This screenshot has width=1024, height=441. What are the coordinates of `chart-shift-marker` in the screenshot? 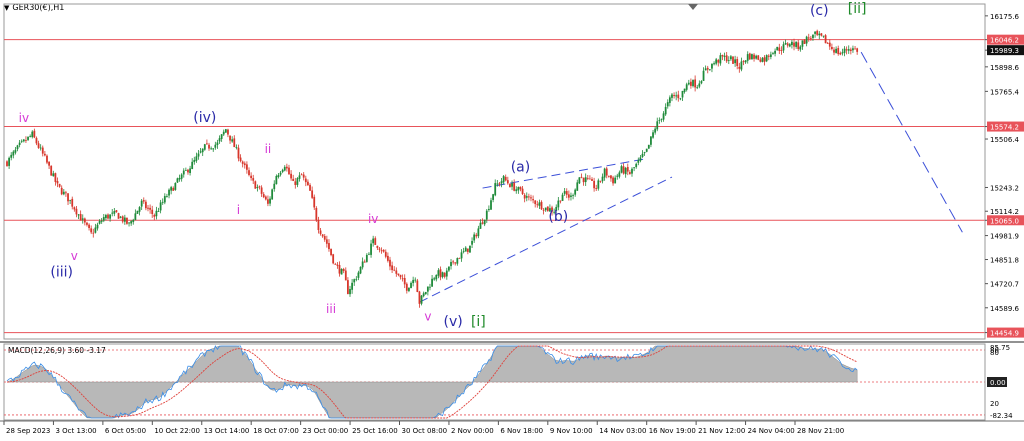 It's located at (693, 7).